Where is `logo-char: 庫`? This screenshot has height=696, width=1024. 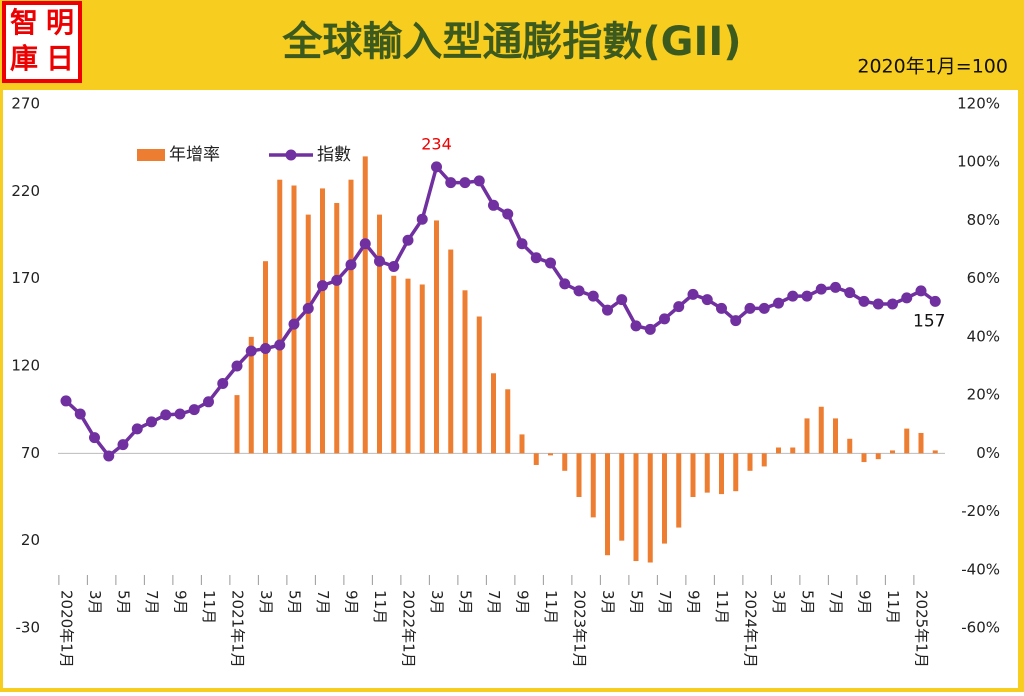 logo-char: 庫 is located at coordinates (24, 58).